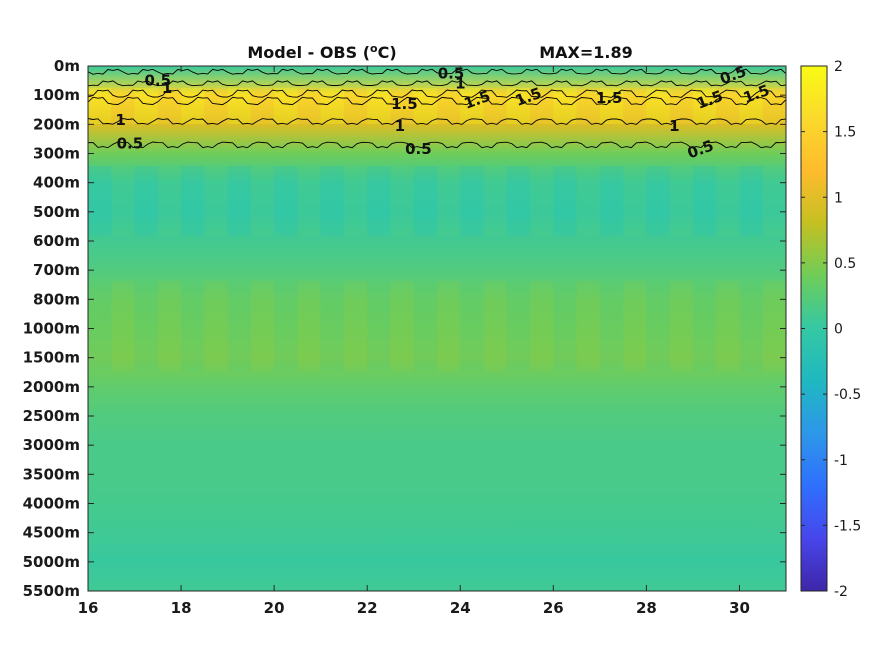 This screenshot has height=656, width=875. I want to click on colorbar-tick-label: 1.5, so click(845, 133).